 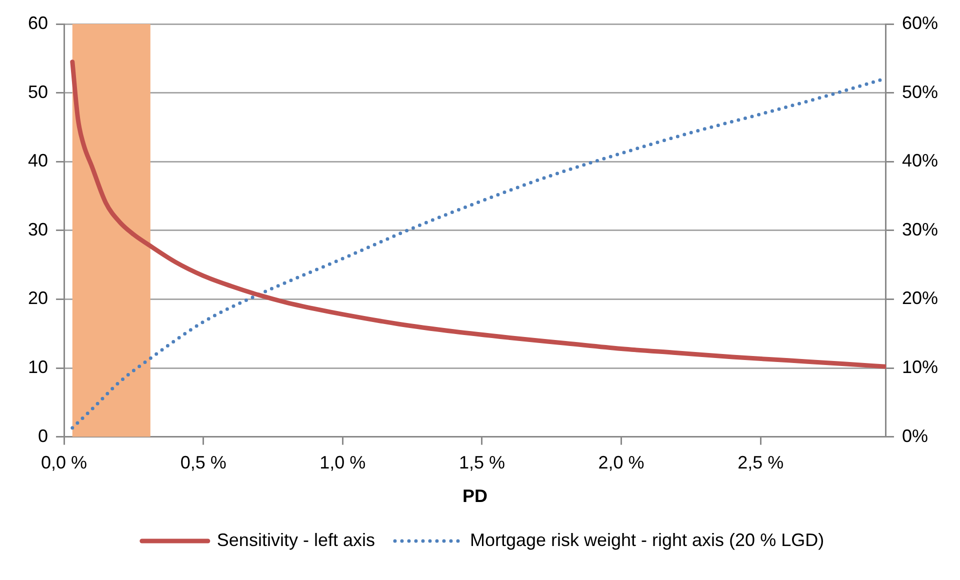 I want to click on legend-label: Sensitivity - left axis, so click(x=295, y=540).